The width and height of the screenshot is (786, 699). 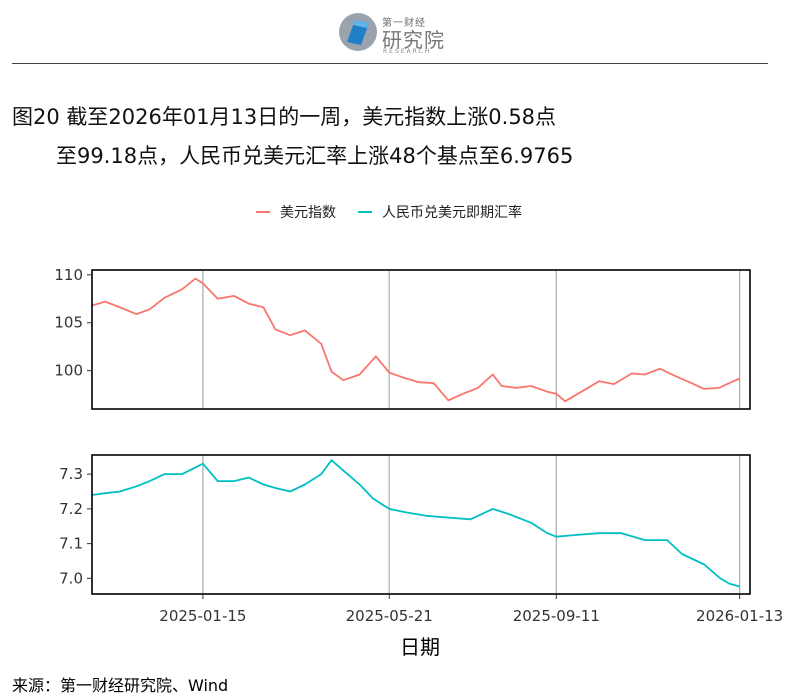 What do you see at coordinates (390, 63) in the screenshot?
I see `header-divider` at bounding box center [390, 63].